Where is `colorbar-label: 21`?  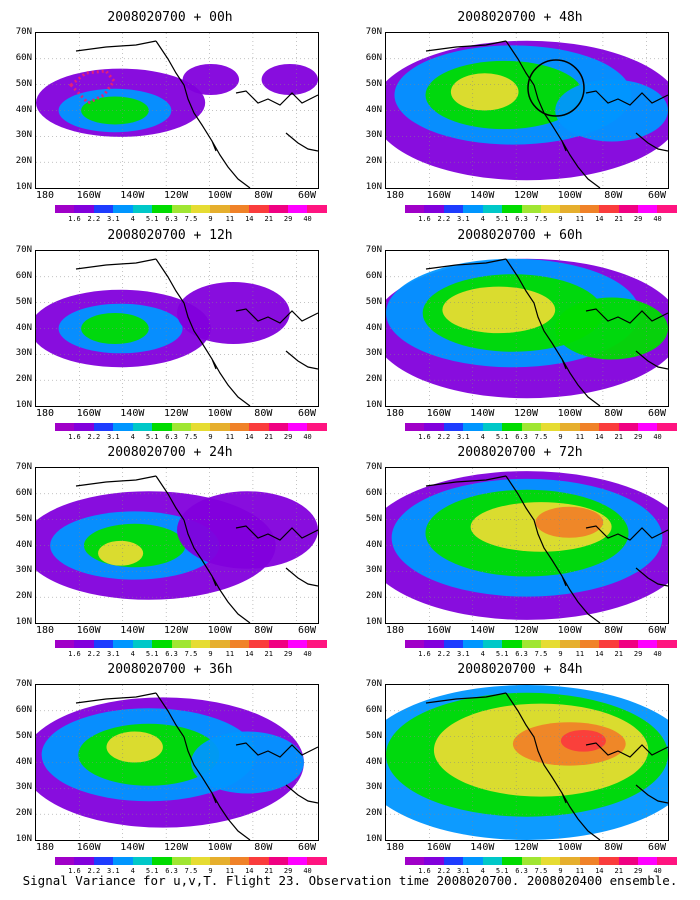
colorbar-label: 21 is located at coordinates (268, 654).